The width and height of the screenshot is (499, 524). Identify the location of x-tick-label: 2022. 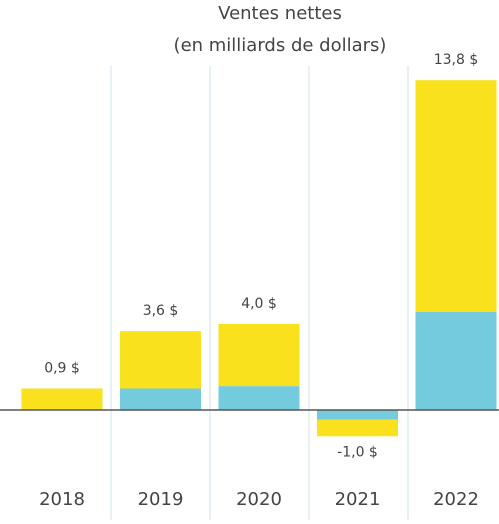
(456, 499).